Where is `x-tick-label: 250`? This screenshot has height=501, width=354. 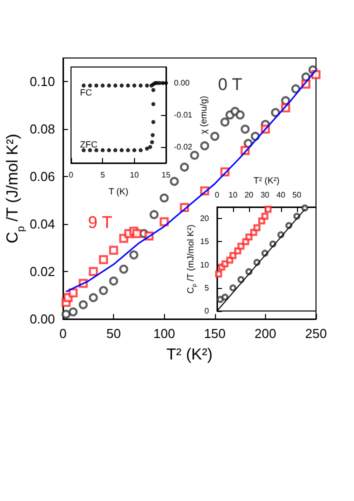 x-tick-label: 250 is located at coordinates (316, 333).